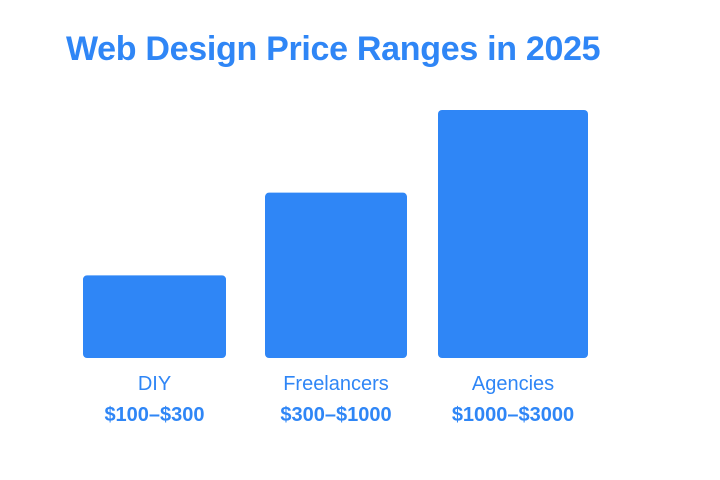 The width and height of the screenshot is (720, 480). Describe the element at coordinates (154, 316) in the screenshot. I see `bar-diy` at that location.